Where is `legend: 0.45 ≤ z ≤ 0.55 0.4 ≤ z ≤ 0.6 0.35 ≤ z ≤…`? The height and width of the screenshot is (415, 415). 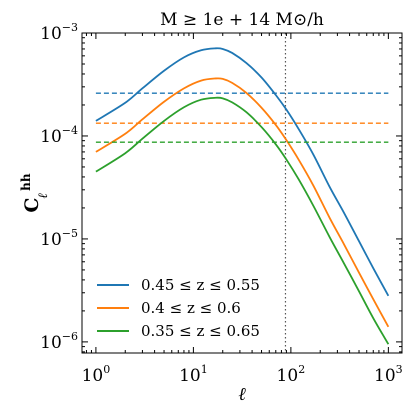 legend: 0.45 ≤ z ≤ 0.55 0.4 ≤ z ≤ 0.6 0.35 ≤ z ≤… is located at coordinates (178, 308).